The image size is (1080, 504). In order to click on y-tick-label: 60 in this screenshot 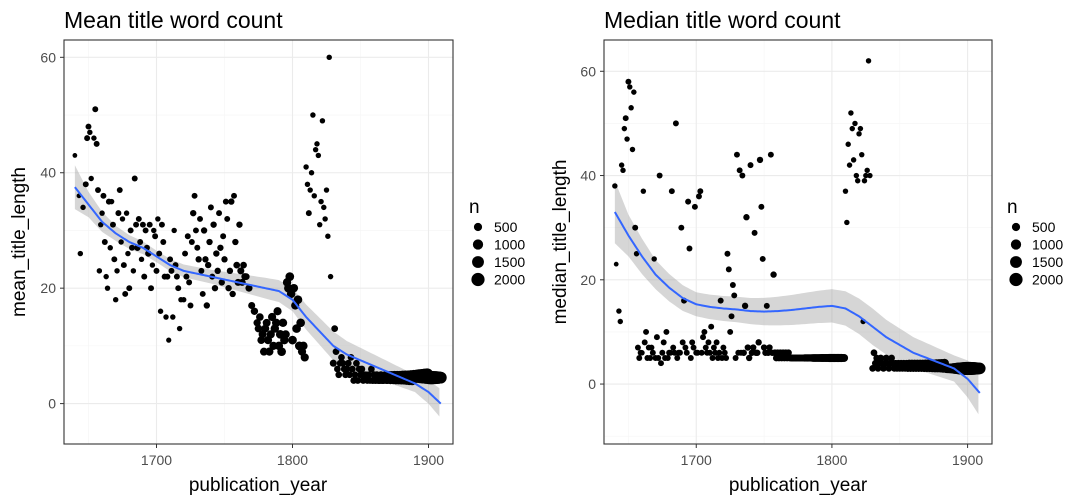, I will do `click(588, 71)`.